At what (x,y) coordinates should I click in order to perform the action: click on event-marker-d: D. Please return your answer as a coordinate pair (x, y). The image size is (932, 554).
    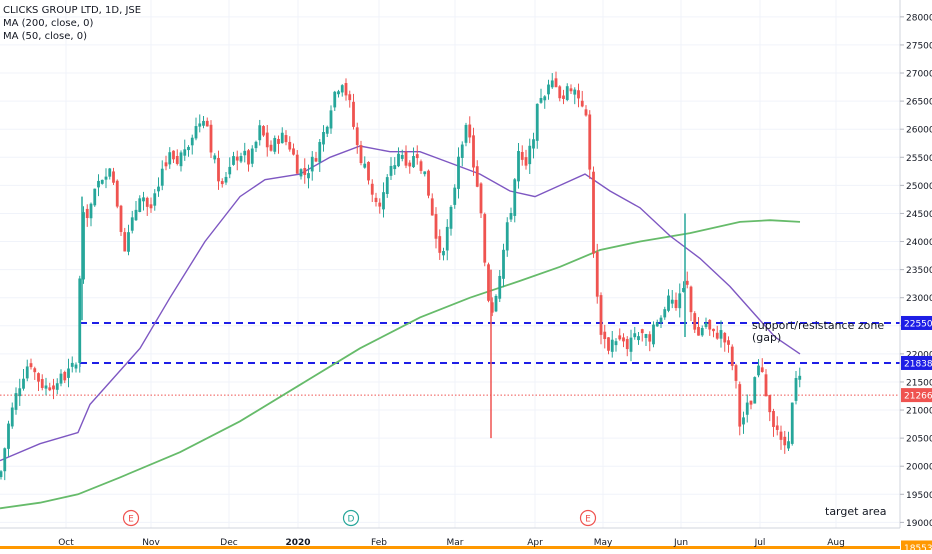
    Looking at the image, I should click on (351, 518).